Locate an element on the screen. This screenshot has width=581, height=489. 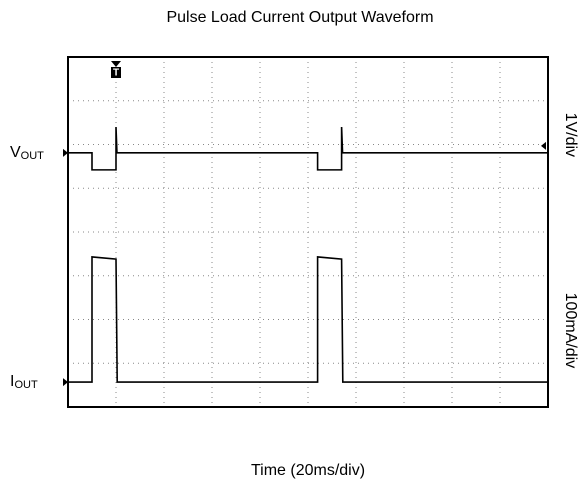
label-main: V is located at coordinates (15, 152).